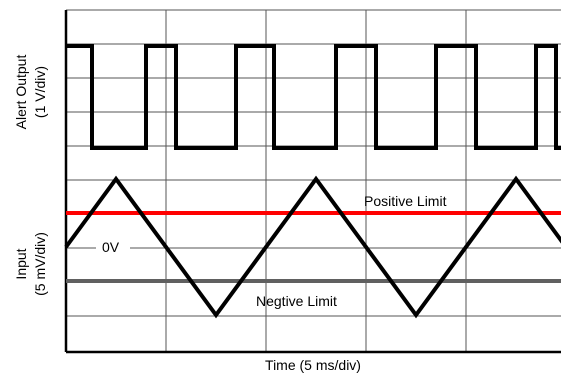 Image resolution: width=561 pixels, height=377 pixels. What do you see at coordinates (21, 263) in the screenshot?
I see `input-ylabel-line1: Input` at bounding box center [21, 263].